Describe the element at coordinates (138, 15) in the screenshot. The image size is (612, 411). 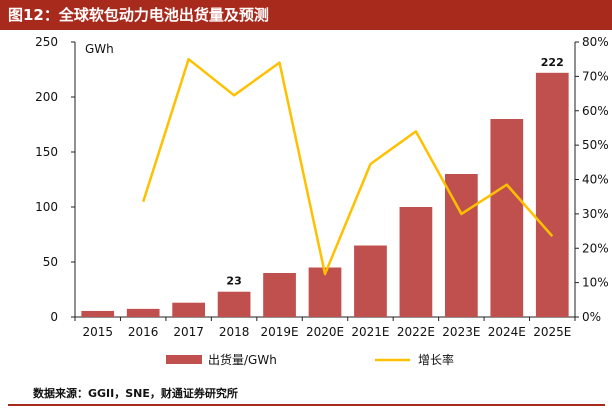
I see `chart-title: 图12：全球软包动力电池出货量及预测` at that location.